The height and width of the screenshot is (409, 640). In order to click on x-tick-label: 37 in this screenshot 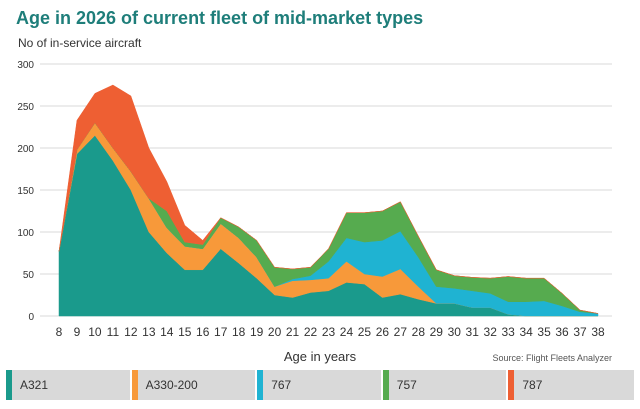, I will do `click(580, 332)`.